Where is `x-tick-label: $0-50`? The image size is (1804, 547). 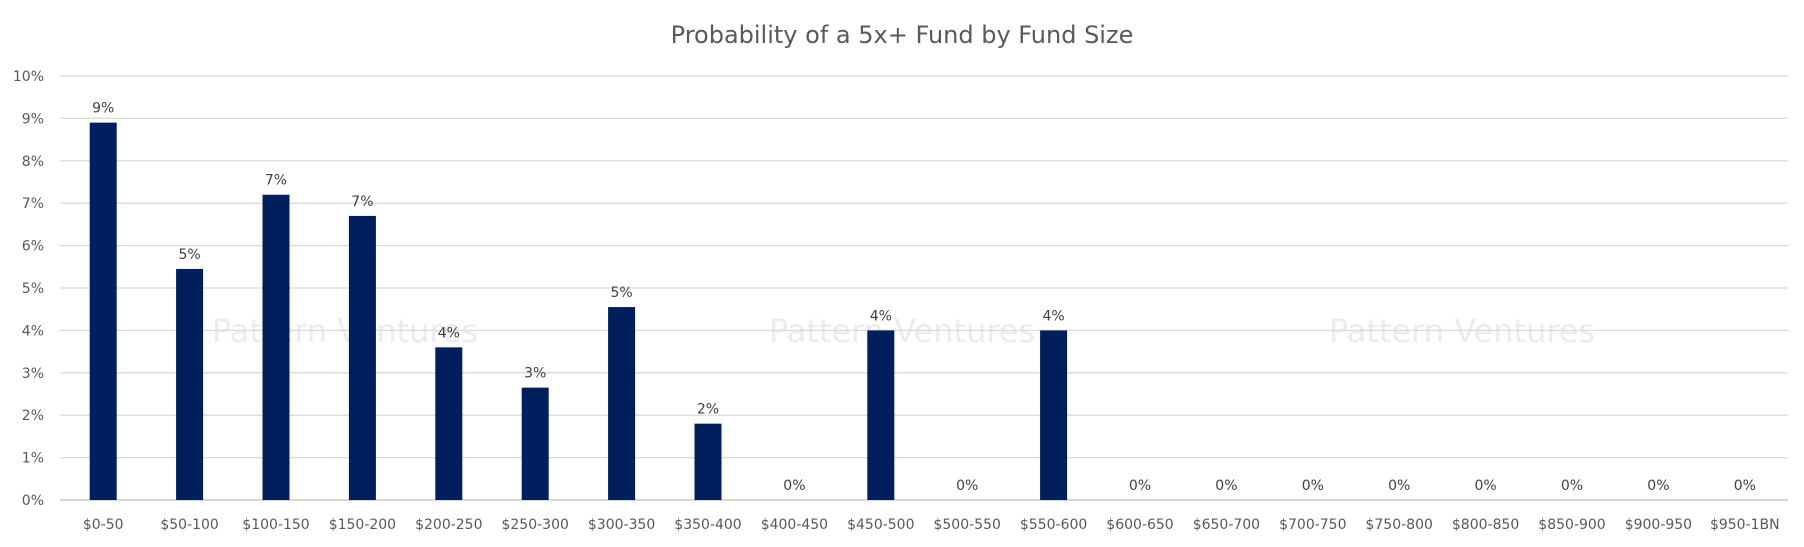
x-tick-label: $0-50 is located at coordinates (103, 525).